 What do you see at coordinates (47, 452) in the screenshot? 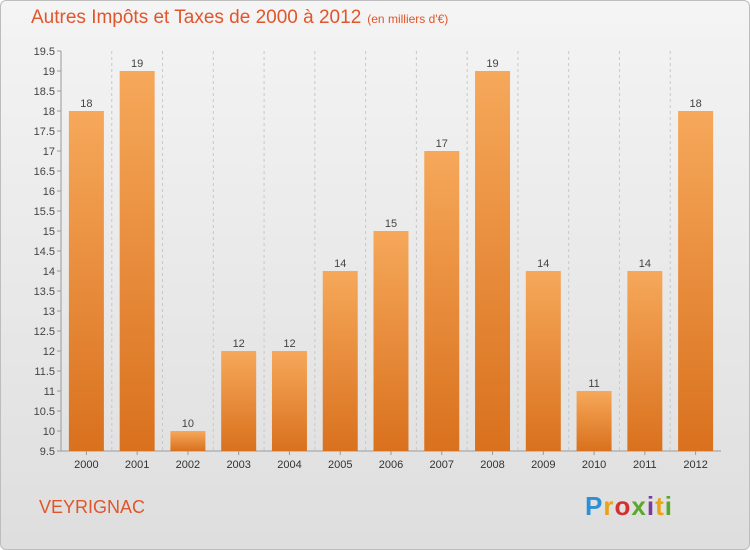
I see `y-tick-label: 9.5` at bounding box center [47, 452].